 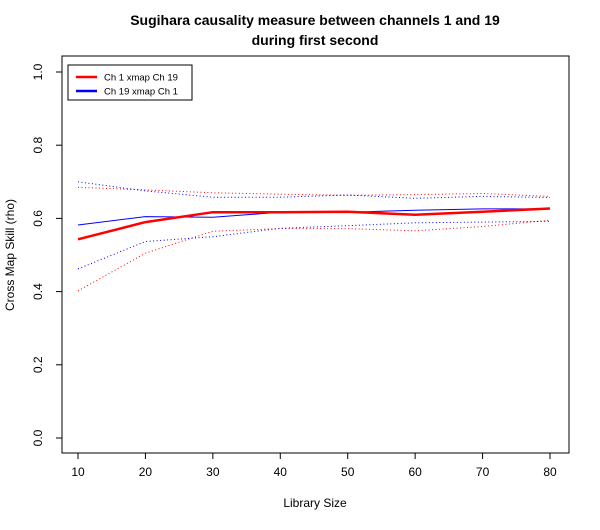 I want to click on chart-title-line2: during first second, so click(x=315, y=40).